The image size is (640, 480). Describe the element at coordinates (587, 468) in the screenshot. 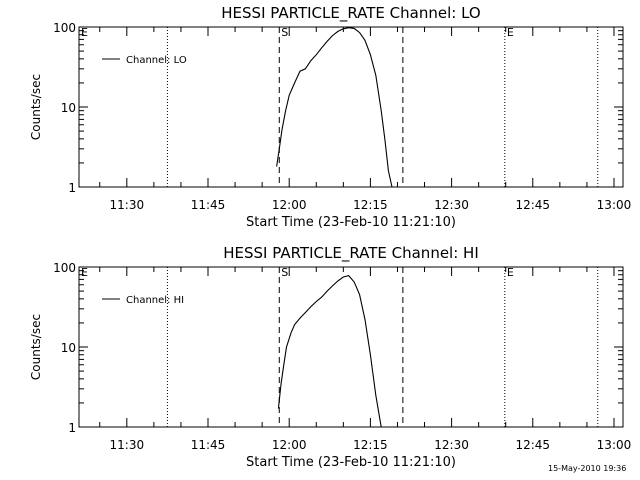

I see `plot-timestamp: 15-May-2010 19:36` at that location.